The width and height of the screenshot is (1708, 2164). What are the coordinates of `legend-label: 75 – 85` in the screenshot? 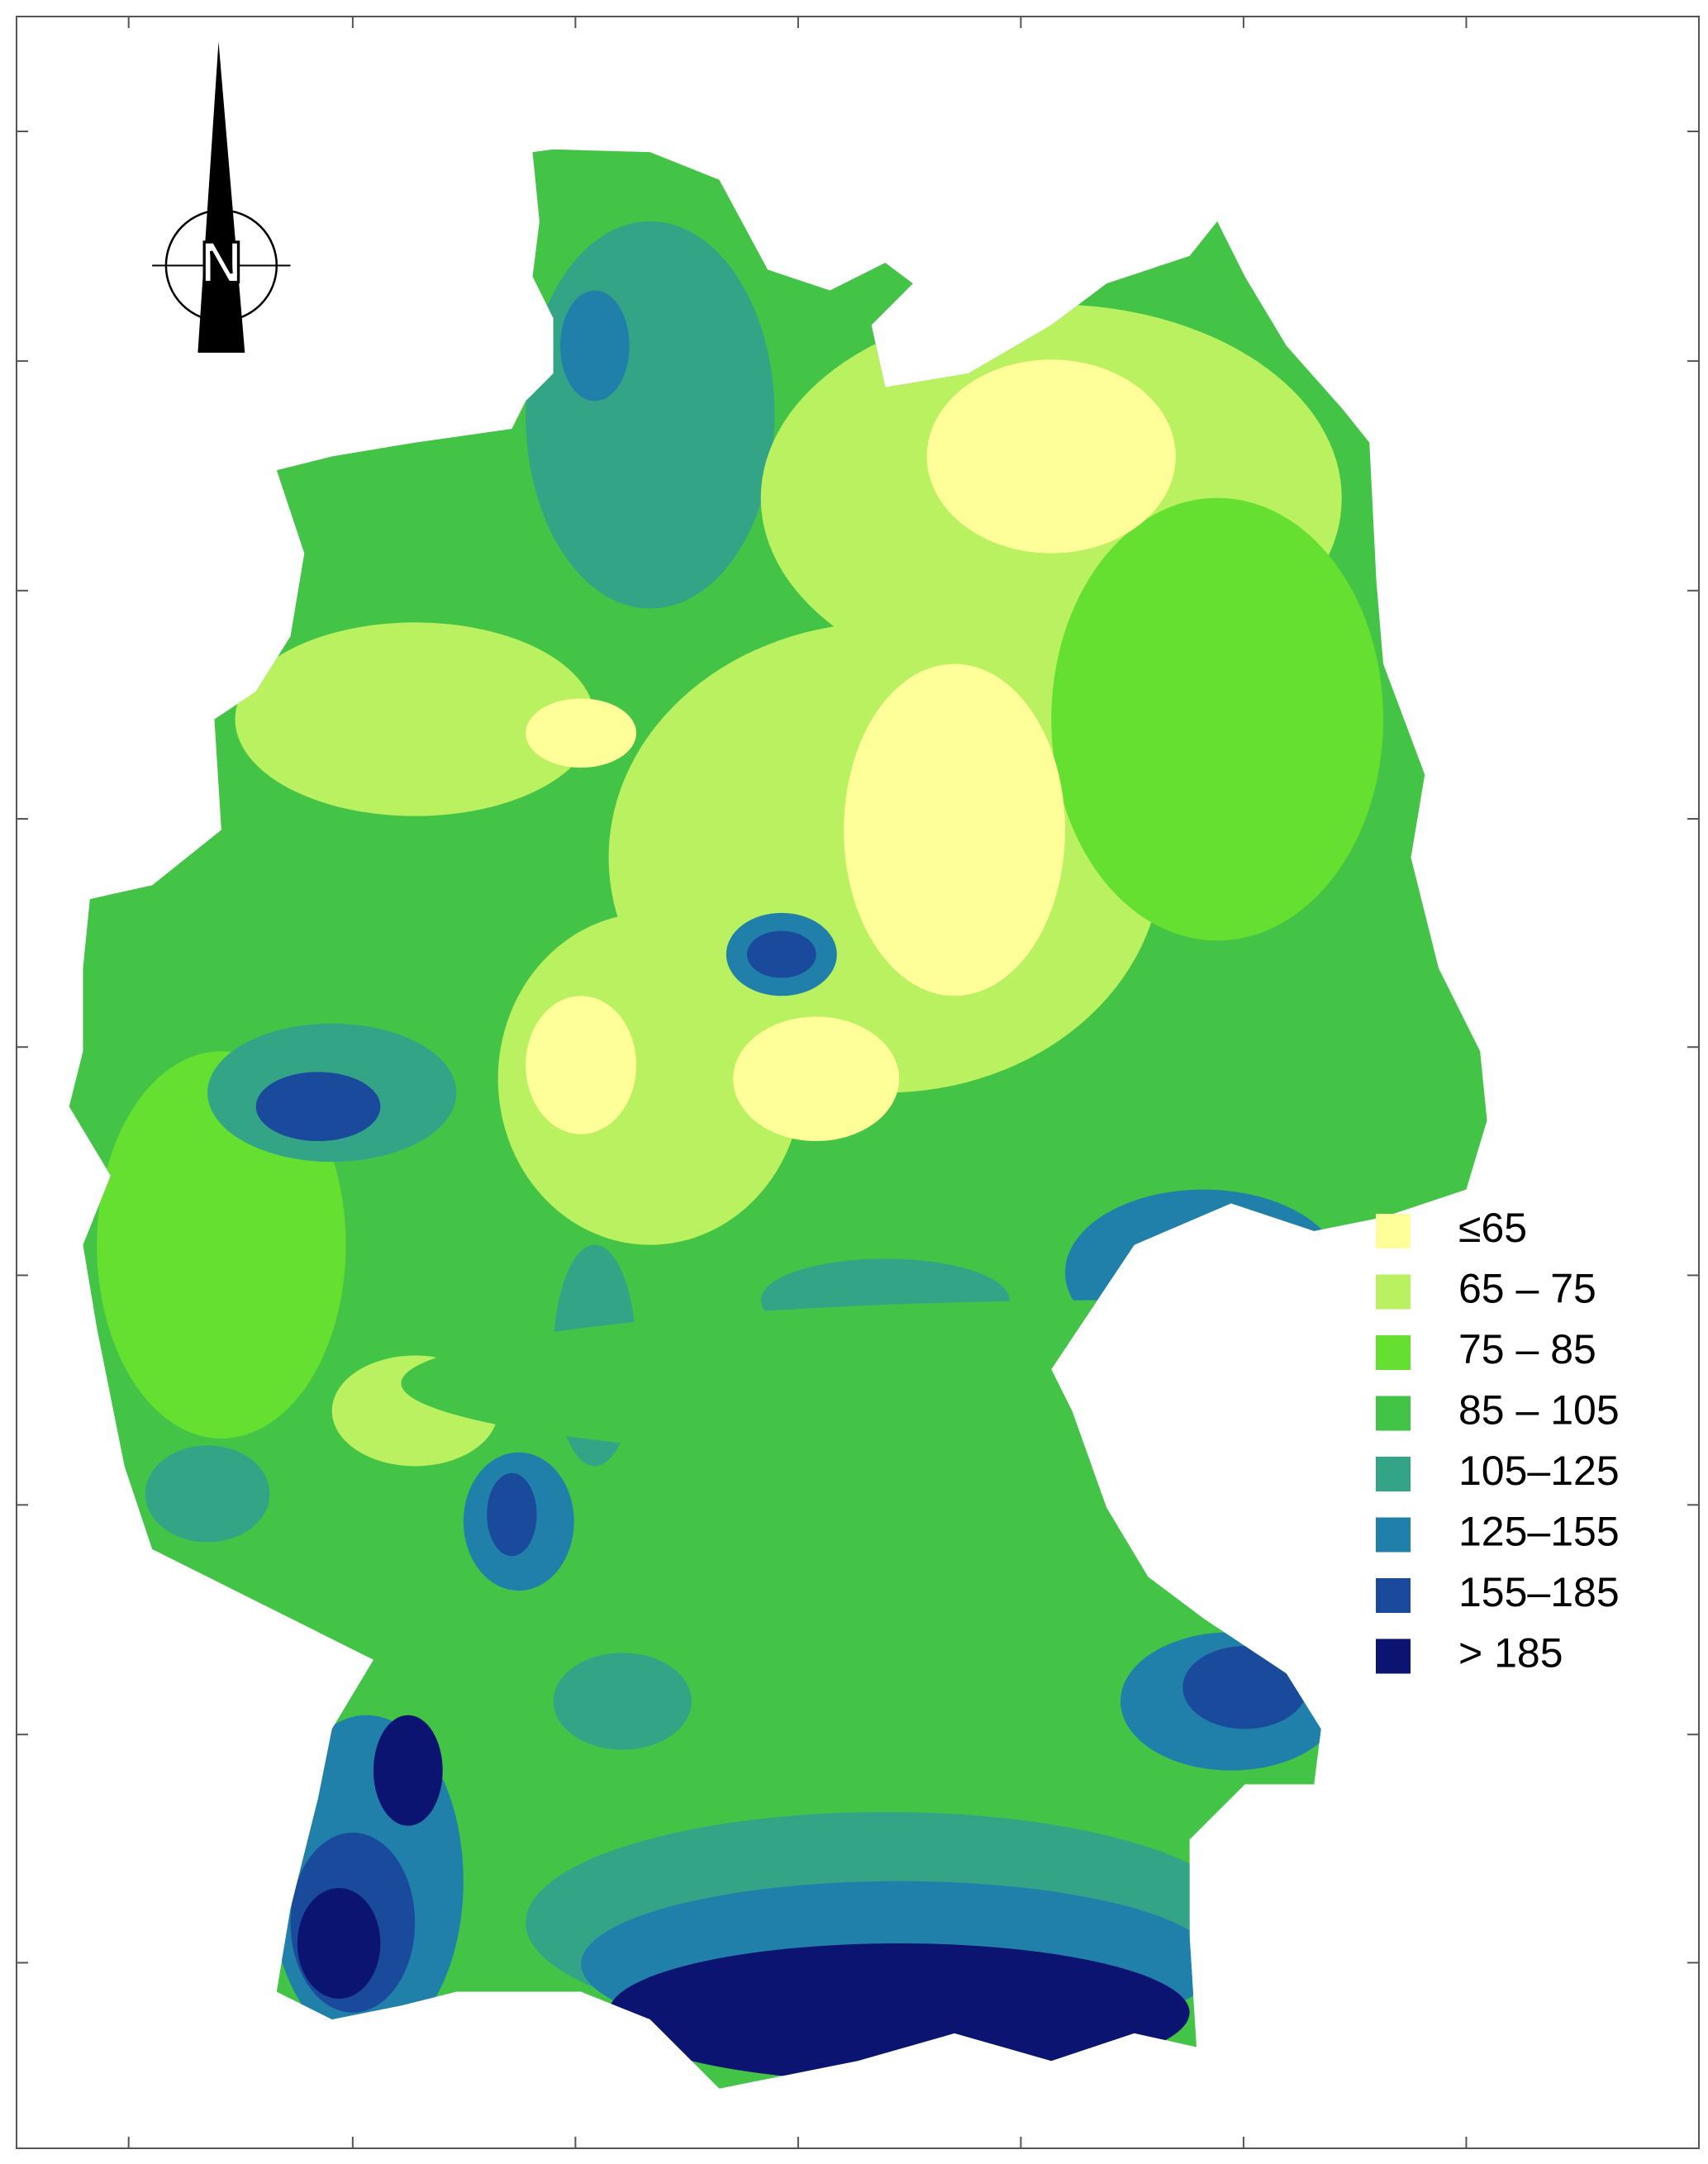 It's located at (1527, 1349).